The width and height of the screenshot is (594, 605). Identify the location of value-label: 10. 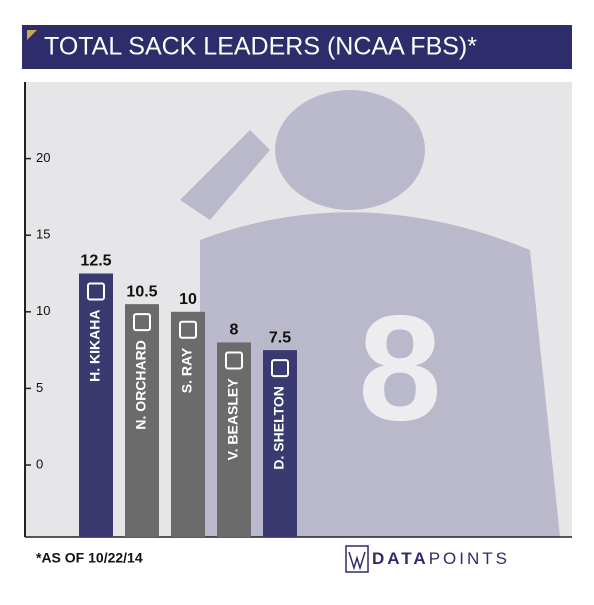
(188, 299).